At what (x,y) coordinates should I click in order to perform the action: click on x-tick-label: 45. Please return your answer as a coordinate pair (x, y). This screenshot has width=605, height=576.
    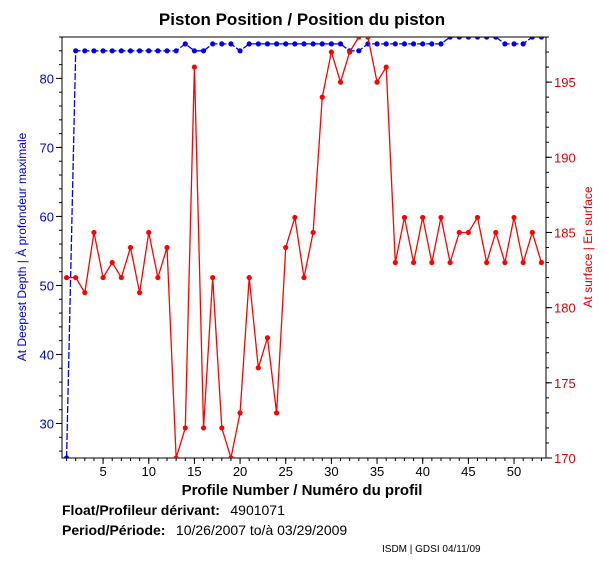
    Looking at the image, I should click on (468, 471).